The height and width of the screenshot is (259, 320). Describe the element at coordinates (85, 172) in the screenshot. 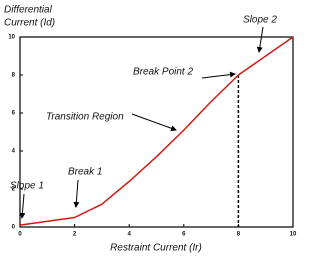

I see `annotation: Break 1` at that location.